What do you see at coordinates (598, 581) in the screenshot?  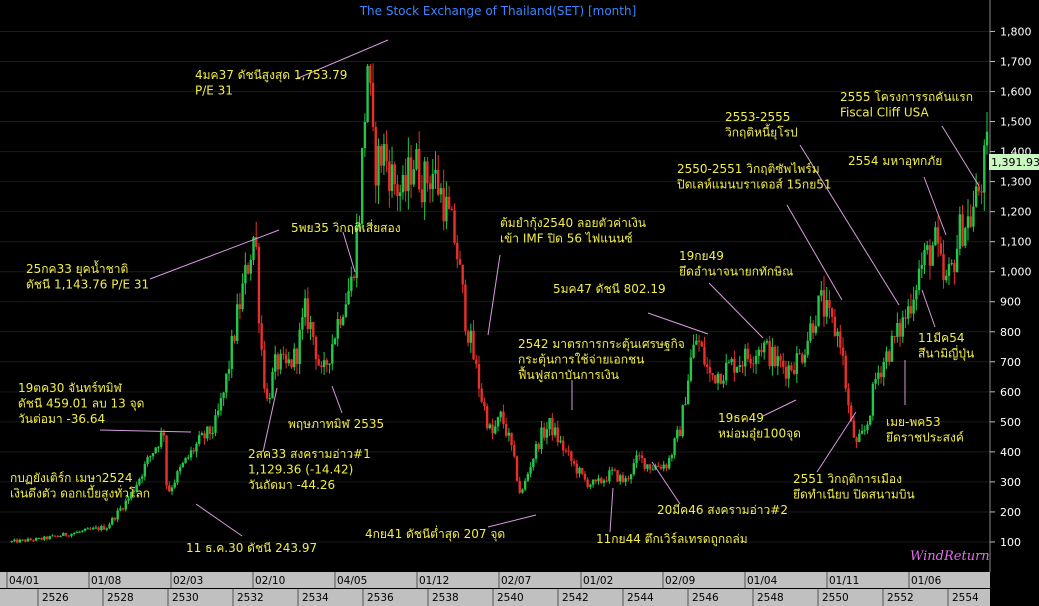 I see `x-tick-label-top: 01/02` at bounding box center [598, 581].